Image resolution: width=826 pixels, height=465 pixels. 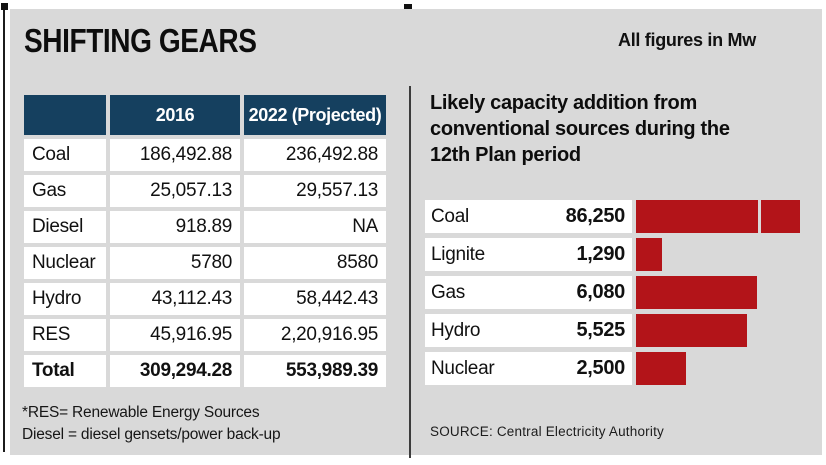 I want to click on value-2016: 5780, so click(x=175, y=263).